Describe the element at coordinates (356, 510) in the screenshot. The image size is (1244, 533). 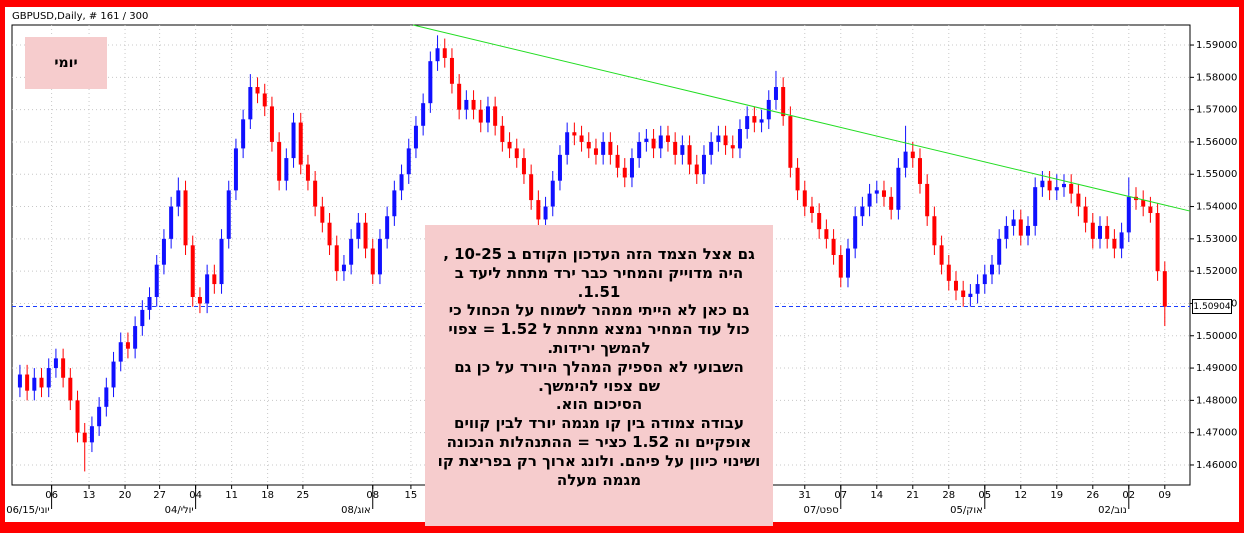
I see `x-period-label: 08/אוג` at that location.